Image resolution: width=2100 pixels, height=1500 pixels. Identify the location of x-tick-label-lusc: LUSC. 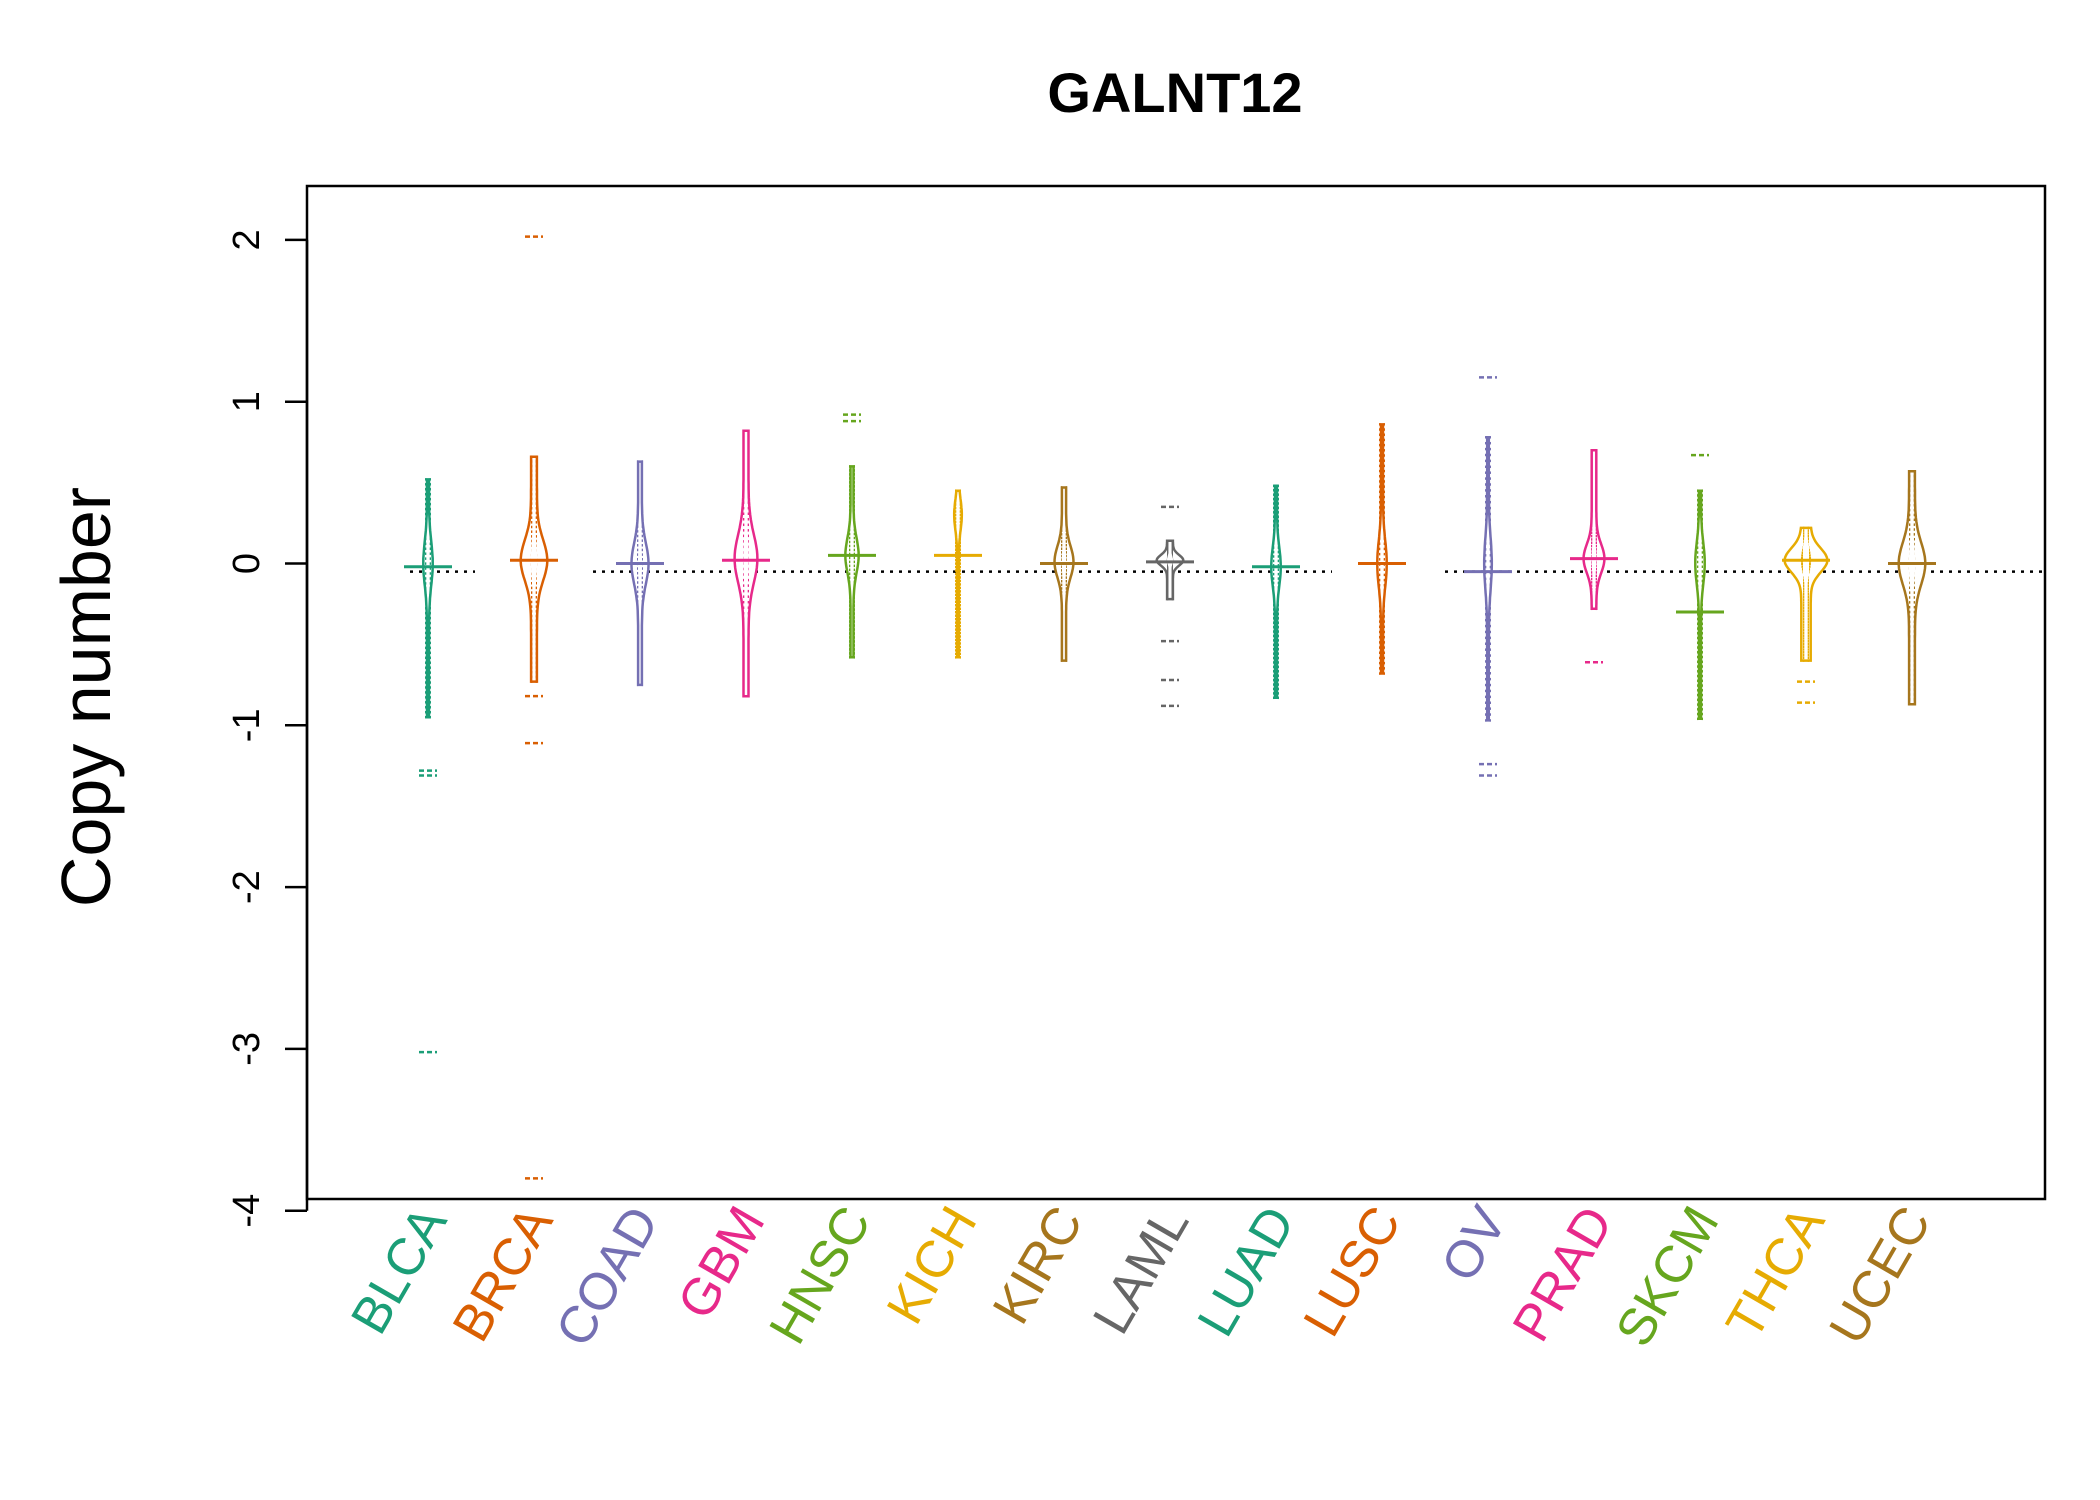
(1353, 1271).